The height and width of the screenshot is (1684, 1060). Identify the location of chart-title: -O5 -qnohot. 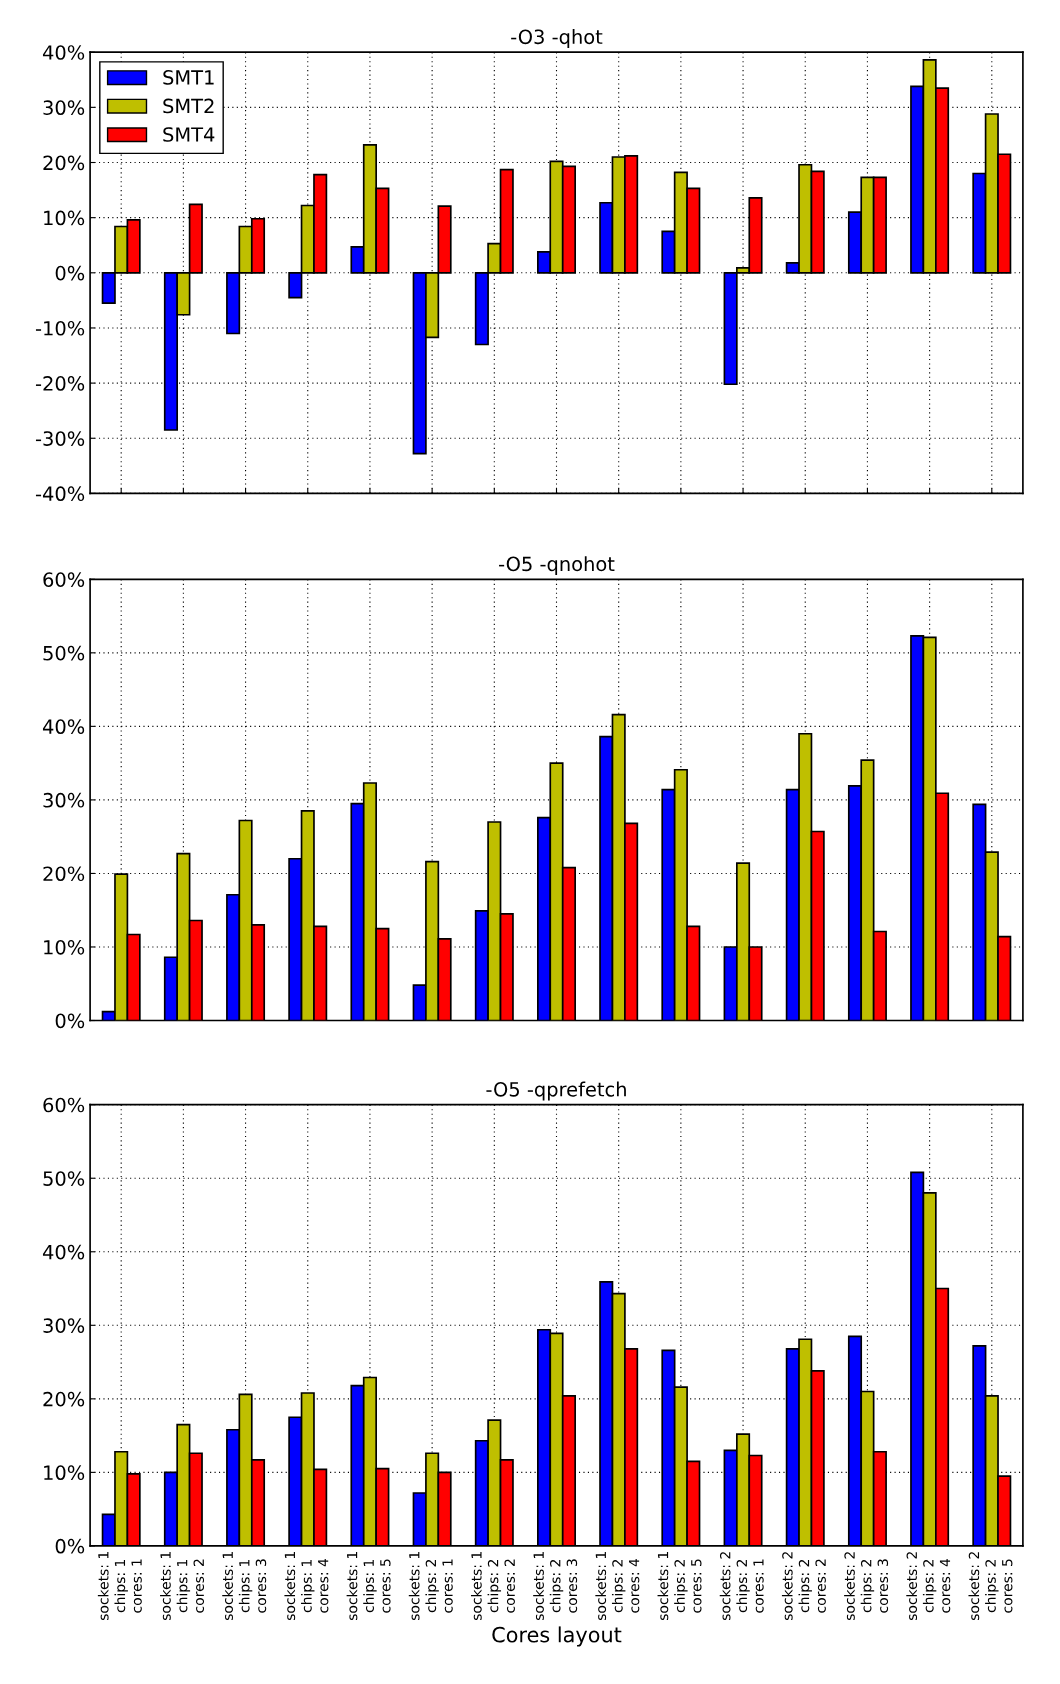
(557, 566).